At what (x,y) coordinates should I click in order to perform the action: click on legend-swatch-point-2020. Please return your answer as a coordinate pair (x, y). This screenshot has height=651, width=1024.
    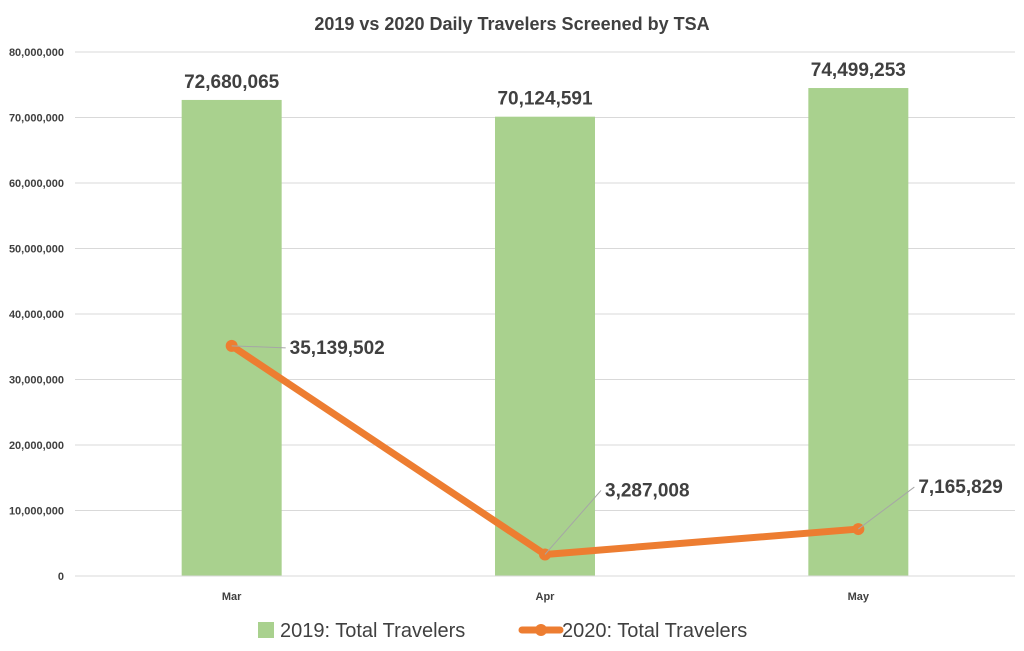
    Looking at the image, I should click on (541, 630).